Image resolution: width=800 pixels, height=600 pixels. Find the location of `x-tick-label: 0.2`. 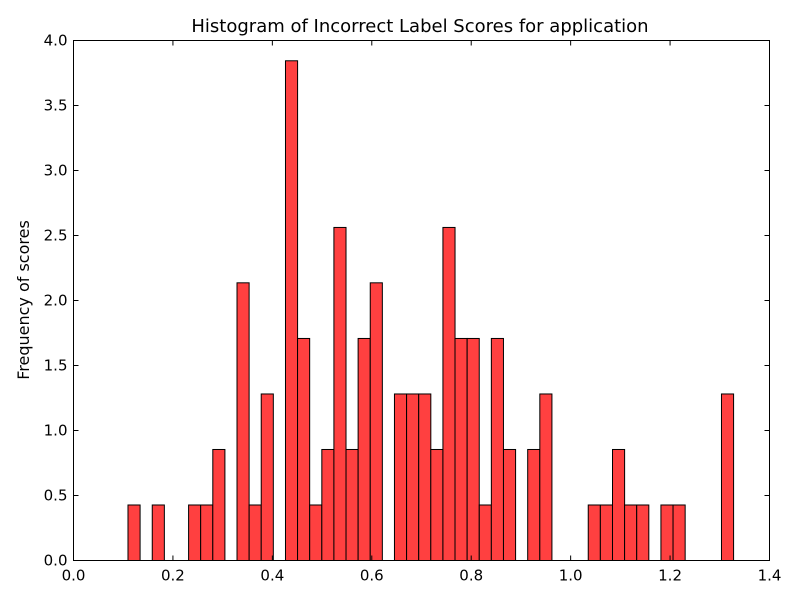

x-tick-label: 0.2 is located at coordinates (173, 576).